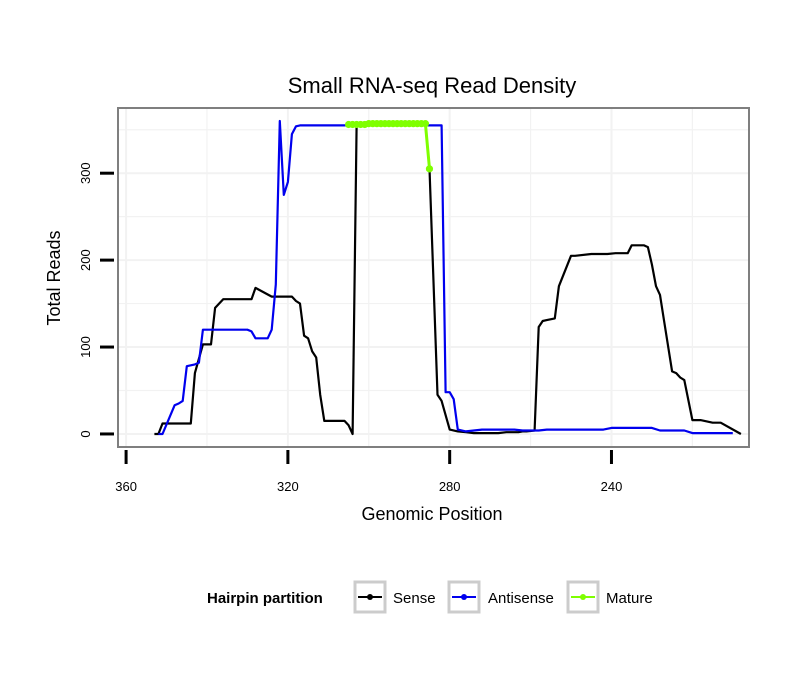 This screenshot has height=690, width=810. What do you see at coordinates (85, 433) in the screenshot?
I see `y-tick-label: 0` at bounding box center [85, 433].